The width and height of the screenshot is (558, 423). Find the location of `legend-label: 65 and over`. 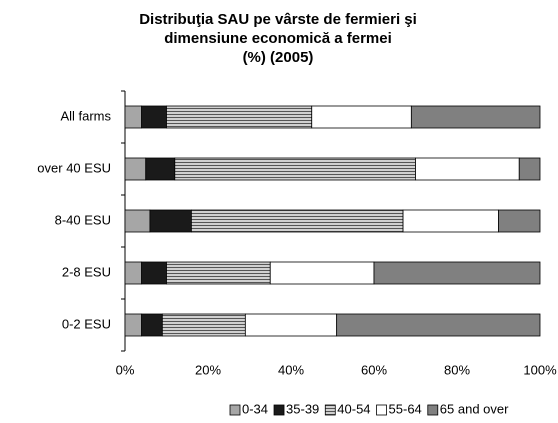

legend-label: 65 and over is located at coordinates (474, 408).